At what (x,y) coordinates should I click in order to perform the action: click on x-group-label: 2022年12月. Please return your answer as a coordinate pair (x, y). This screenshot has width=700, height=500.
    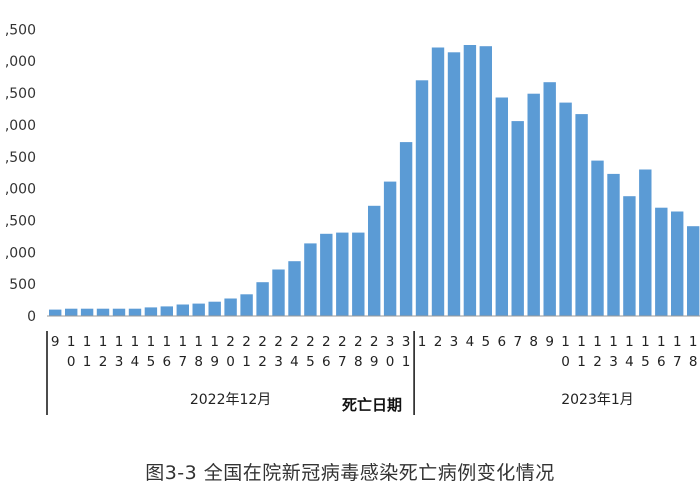
    Looking at the image, I should click on (230, 400).